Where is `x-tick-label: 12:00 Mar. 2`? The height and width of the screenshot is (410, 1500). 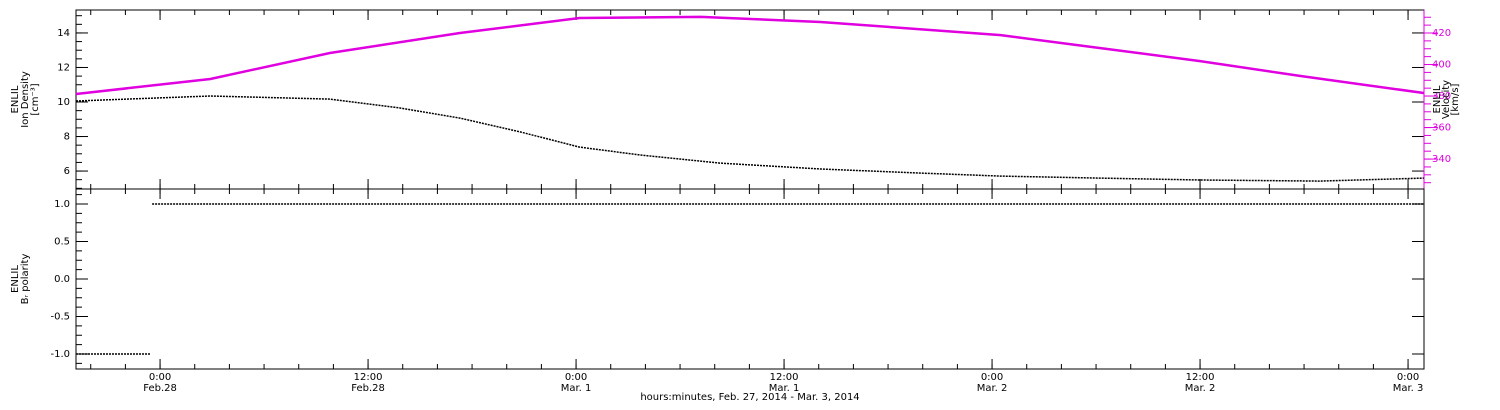 x-tick-label: 12:00 Mar. 2 is located at coordinates (1200, 383).